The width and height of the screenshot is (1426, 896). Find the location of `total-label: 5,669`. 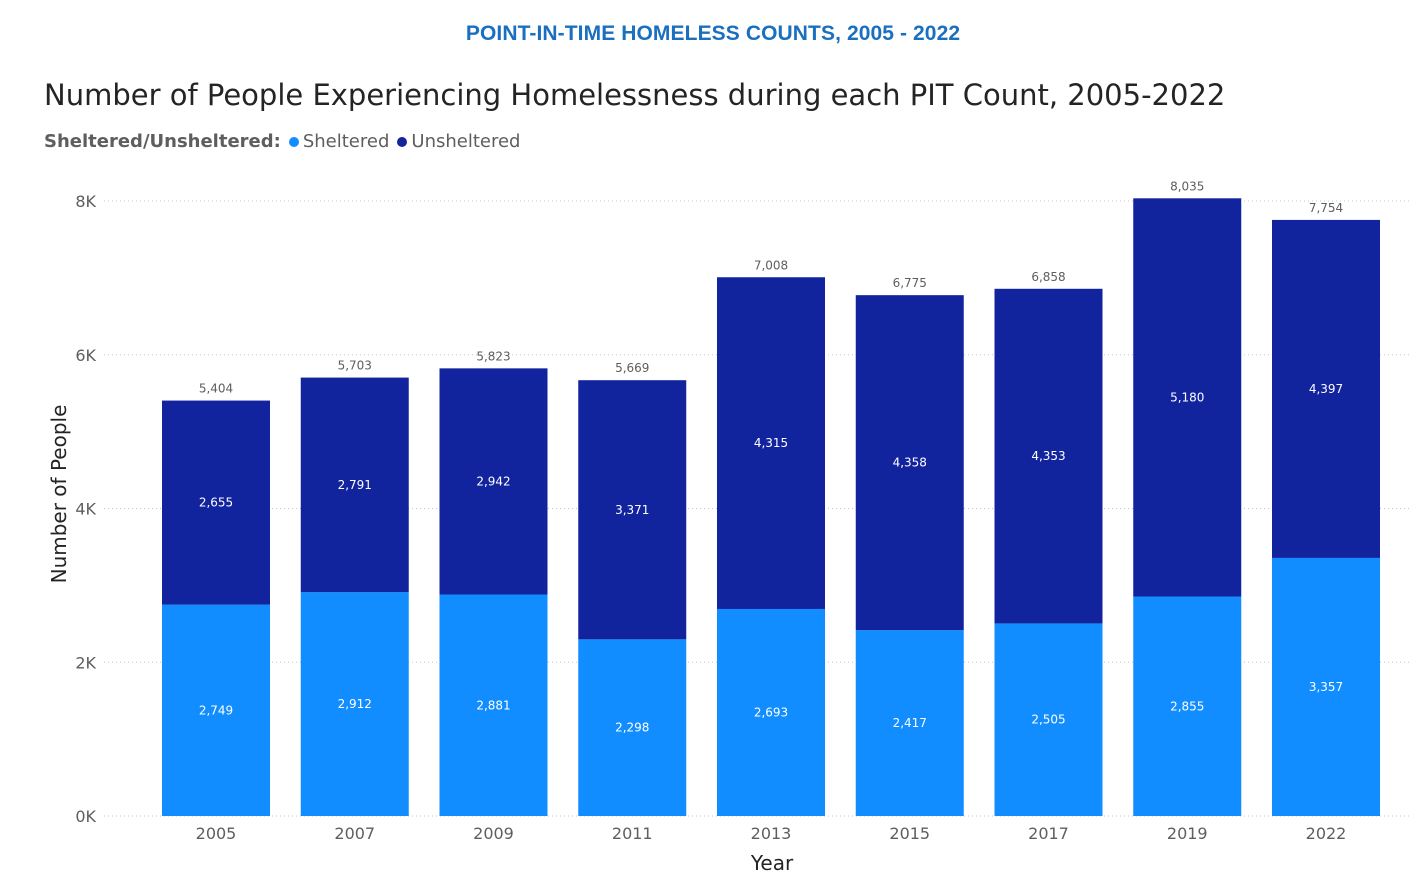

total-label: 5,669 is located at coordinates (632, 368).